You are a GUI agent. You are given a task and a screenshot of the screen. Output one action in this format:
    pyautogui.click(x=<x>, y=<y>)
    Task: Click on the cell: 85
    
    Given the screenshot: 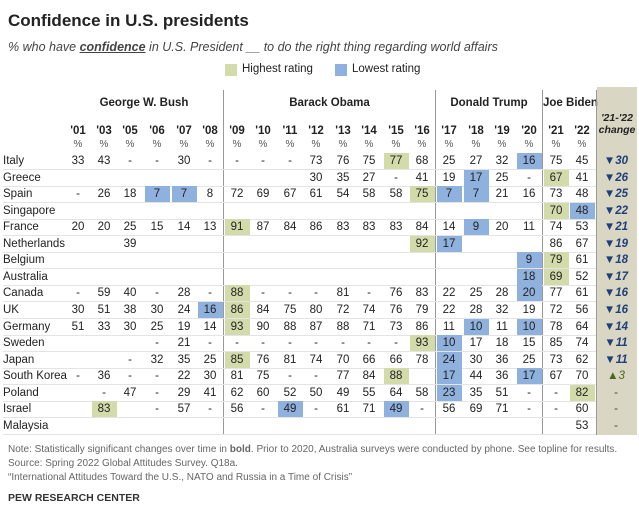 What is the action you would take?
    pyautogui.click(x=237, y=359)
    